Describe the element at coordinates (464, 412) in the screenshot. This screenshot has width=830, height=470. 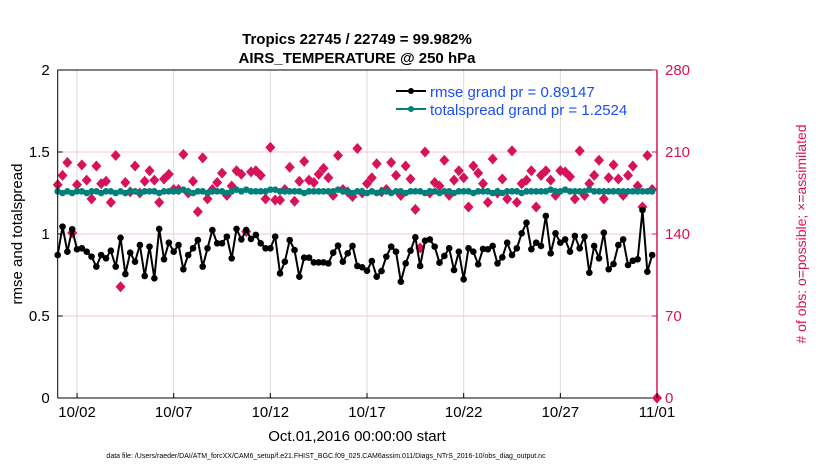
I see `x-tick-label: 10/22` at that location.